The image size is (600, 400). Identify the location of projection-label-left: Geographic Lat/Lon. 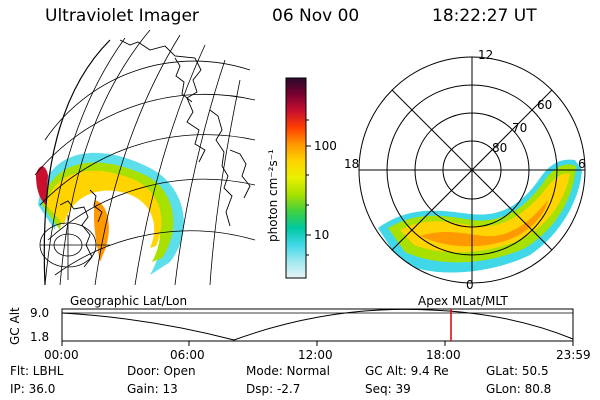
(129, 301).